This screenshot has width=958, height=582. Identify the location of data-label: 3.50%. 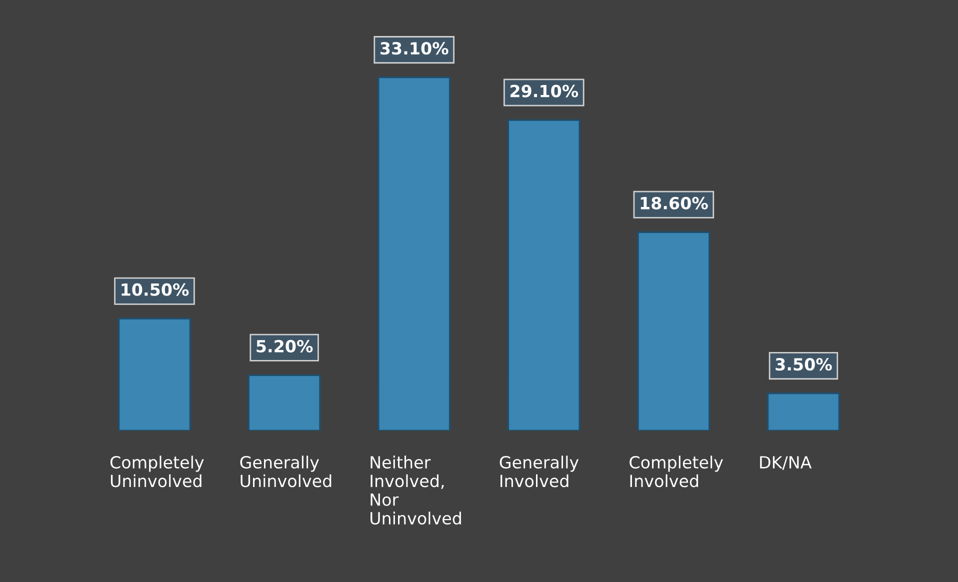
(804, 364).